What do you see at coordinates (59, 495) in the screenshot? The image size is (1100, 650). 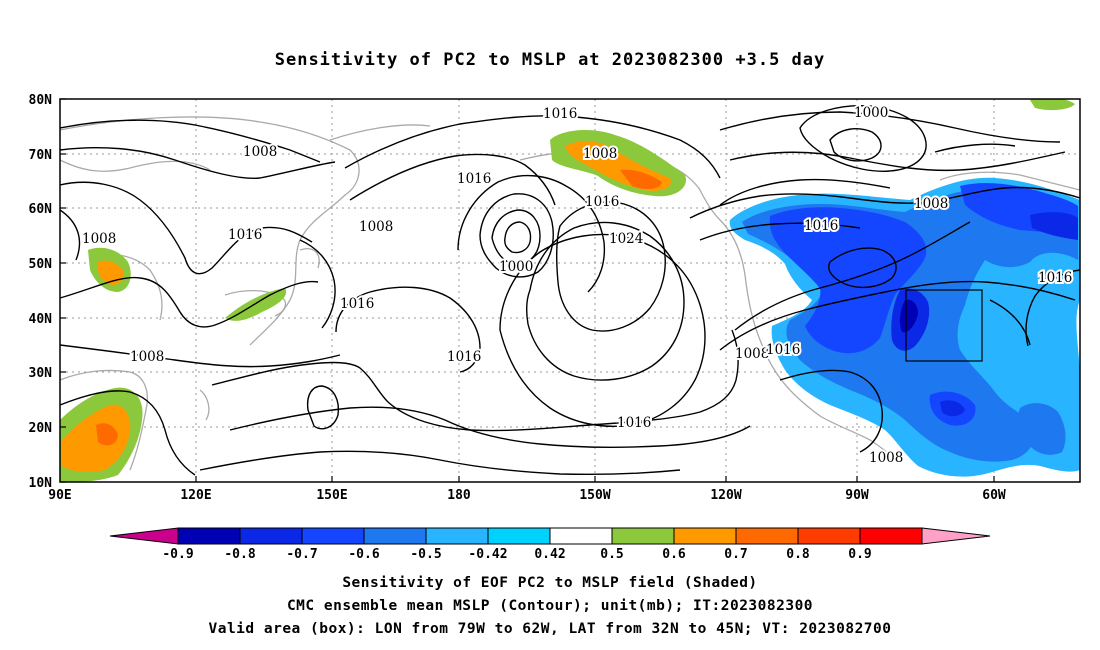 I see `lon-label: 90E` at bounding box center [59, 495].